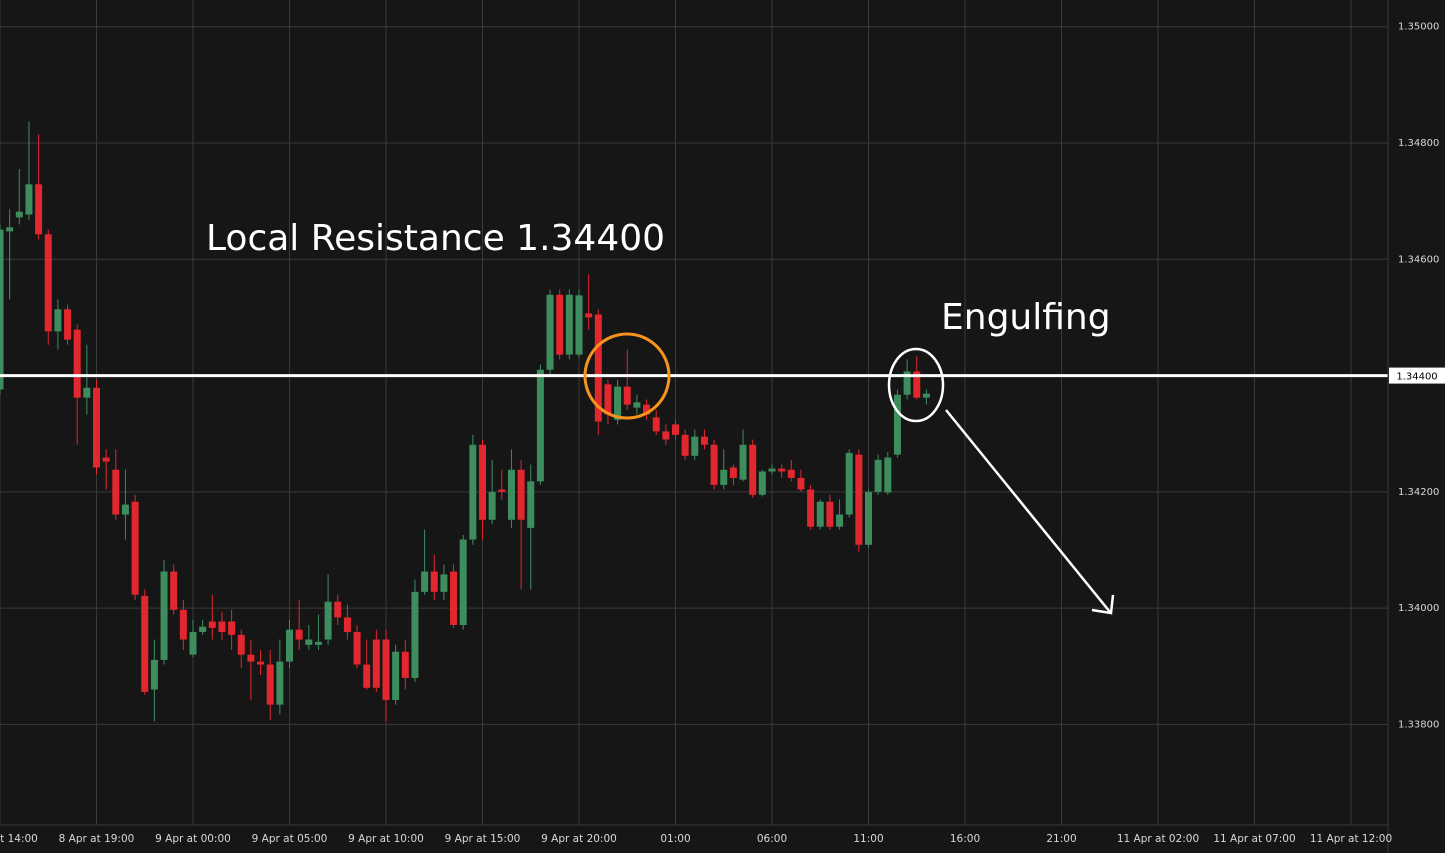 The height and width of the screenshot is (853, 1445). What do you see at coordinates (1418, 724) in the screenshot?
I see `y-tick-label: 1.33800` at bounding box center [1418, 724].